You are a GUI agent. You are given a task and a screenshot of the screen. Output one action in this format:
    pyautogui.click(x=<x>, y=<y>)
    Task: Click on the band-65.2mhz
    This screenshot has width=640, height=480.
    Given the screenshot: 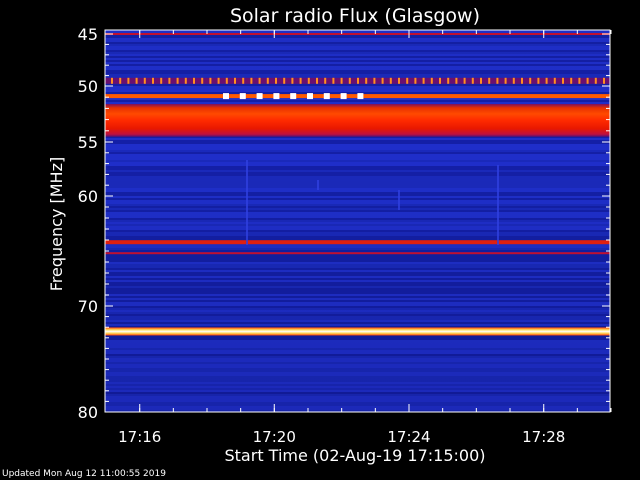 What is the action you would take?
    pyautogui.click(x=357, y=253)
    